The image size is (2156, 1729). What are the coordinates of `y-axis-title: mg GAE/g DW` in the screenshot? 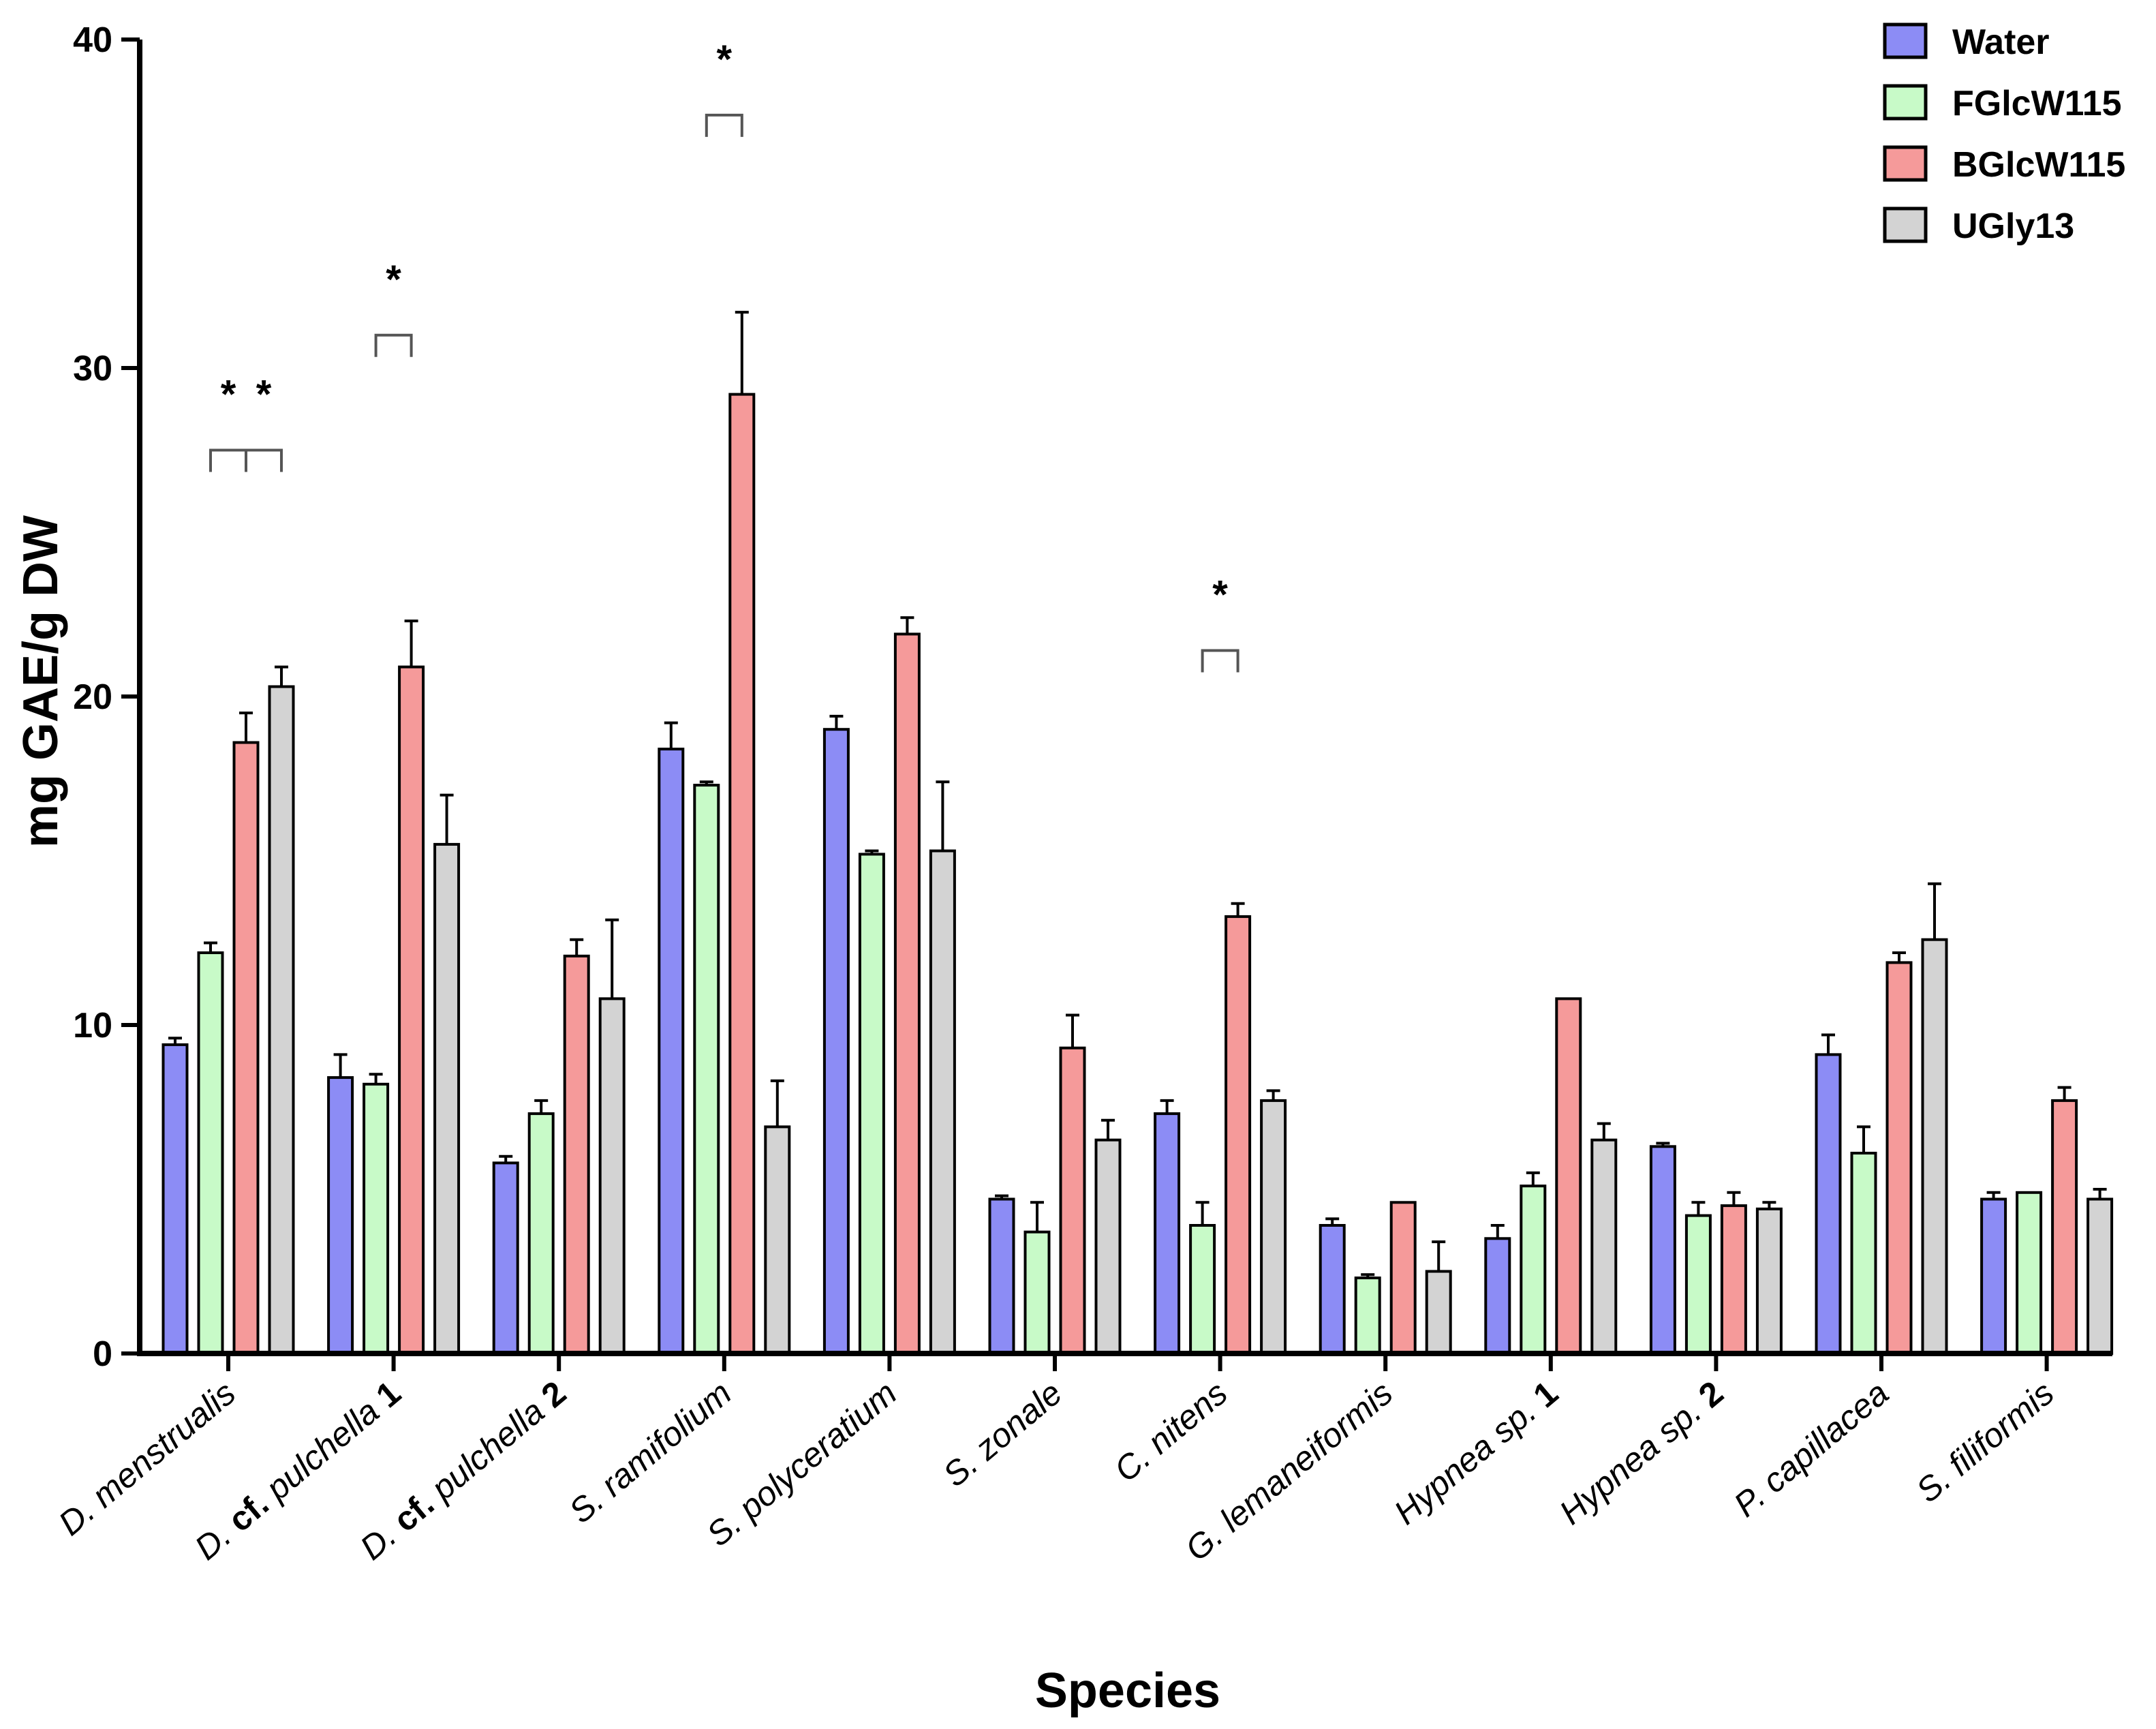 It's located at (41, 681).